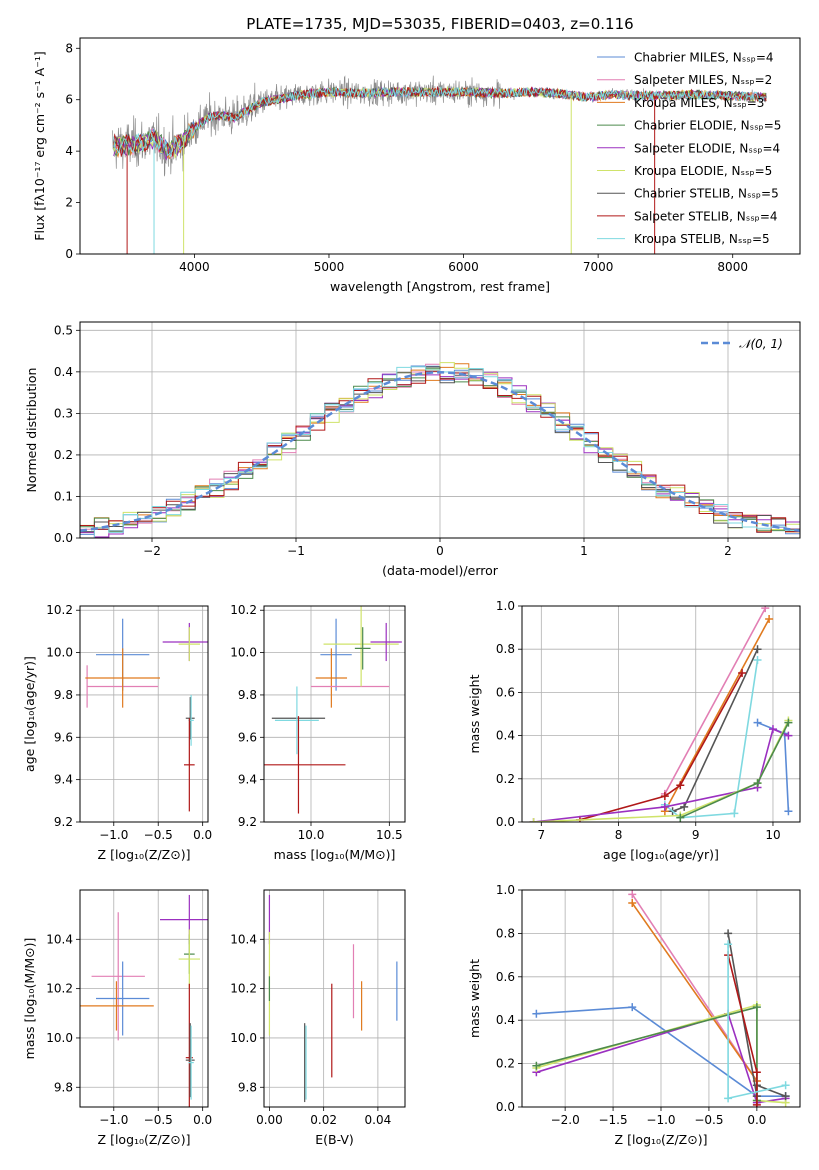  What do you see at coordinates (296, 720) in the screenshot?
I see `error-bar-point-kroupa-stelib` at bounding box center [296, 720].